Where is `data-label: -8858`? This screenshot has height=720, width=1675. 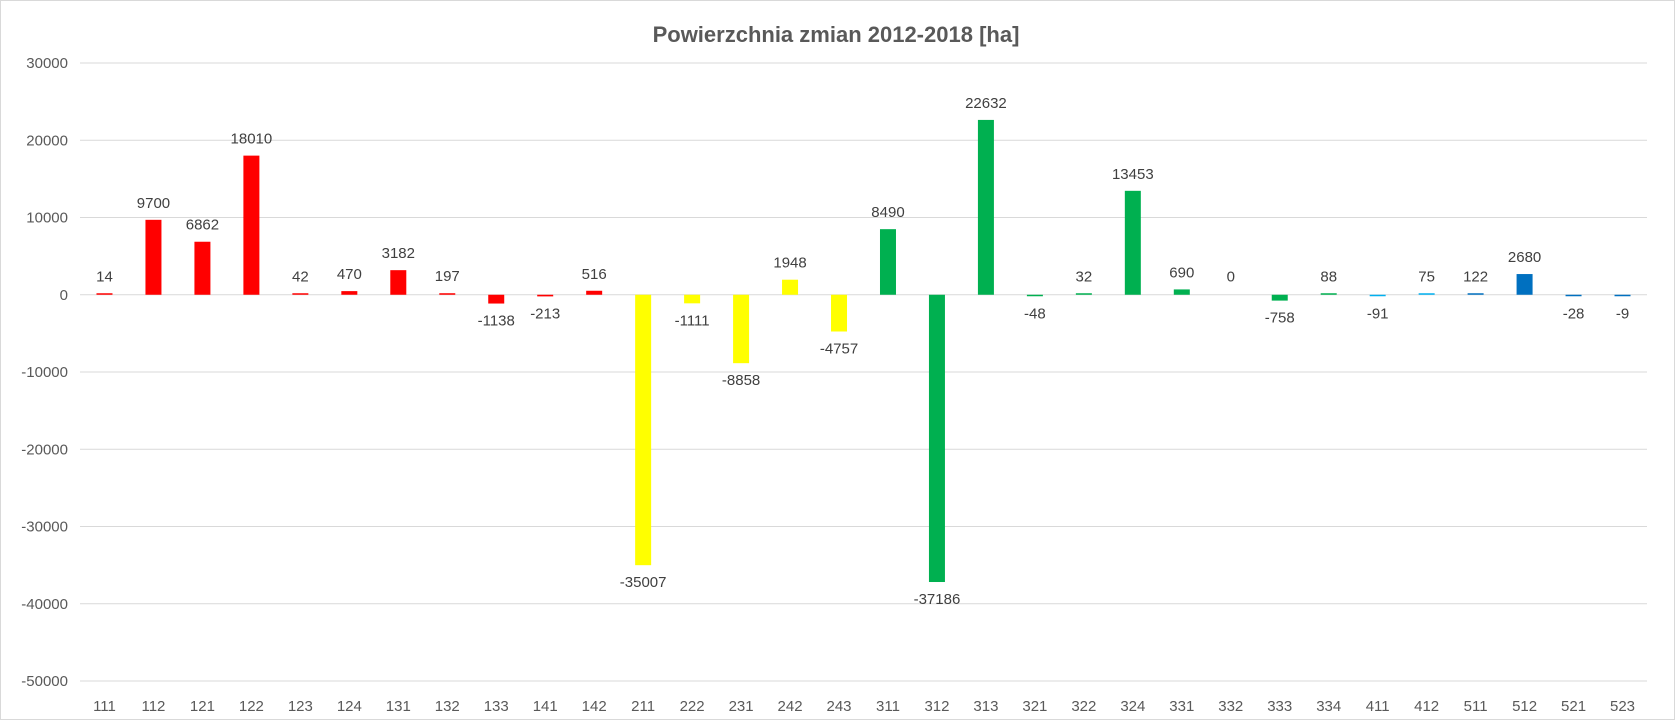 data-label: -8858 is located at coordinates (741, 380).